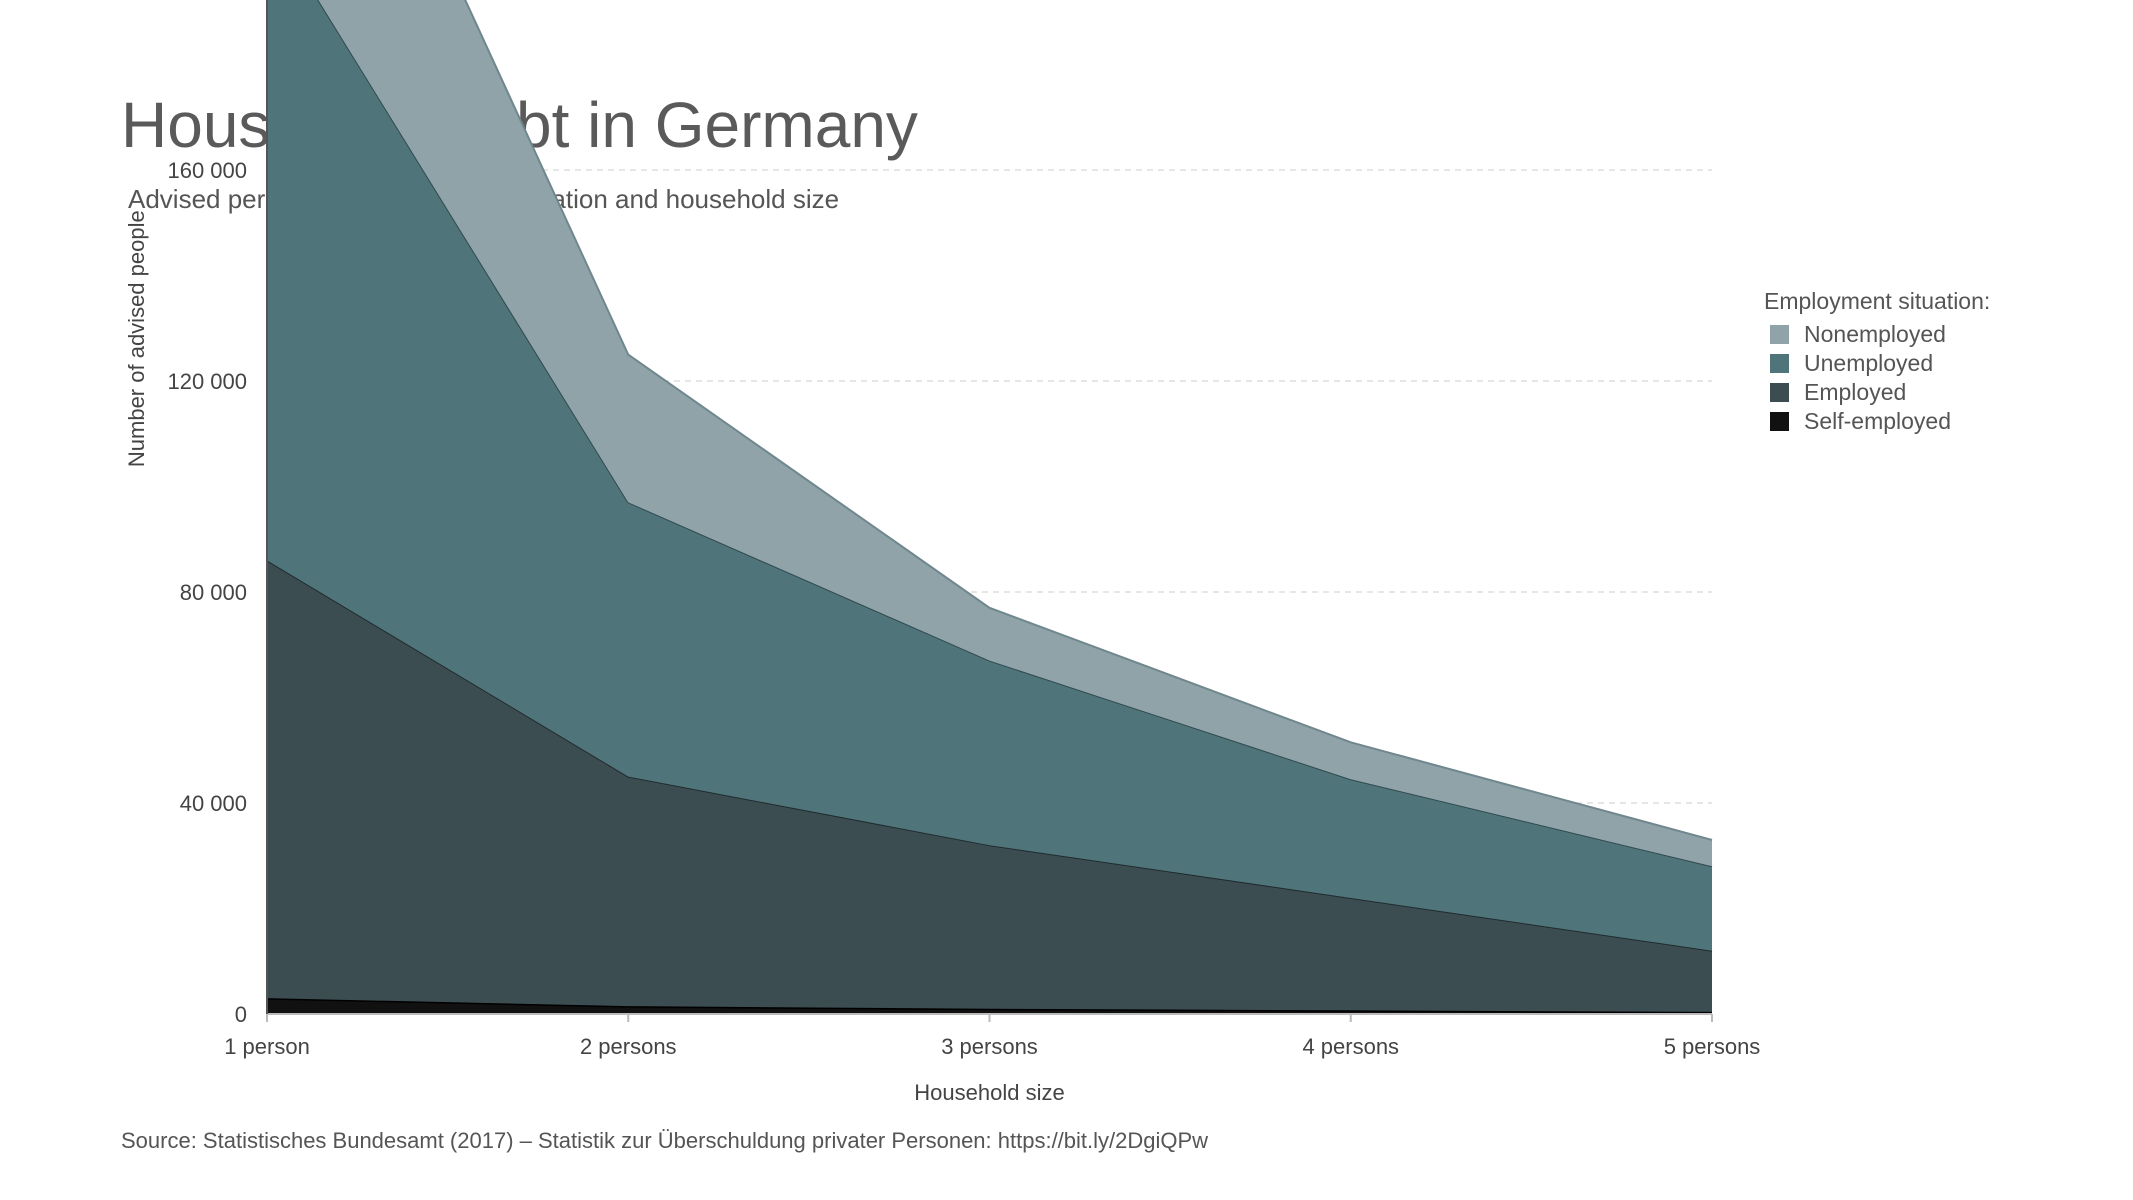  Describe the element at coordinates (213, 592) in the screenshot. I see `y-tick-label: 80 000` at that location.